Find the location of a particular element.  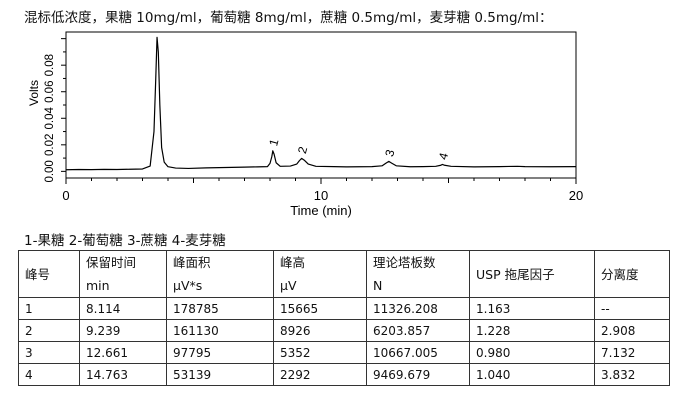

table-cell: 14.763 is located at coordinates (123, 374).